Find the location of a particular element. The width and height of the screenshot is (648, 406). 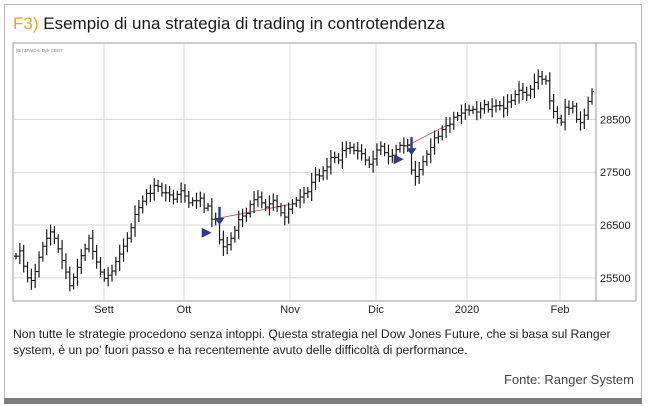

bottom-bar is located at coordinates (323, 401).